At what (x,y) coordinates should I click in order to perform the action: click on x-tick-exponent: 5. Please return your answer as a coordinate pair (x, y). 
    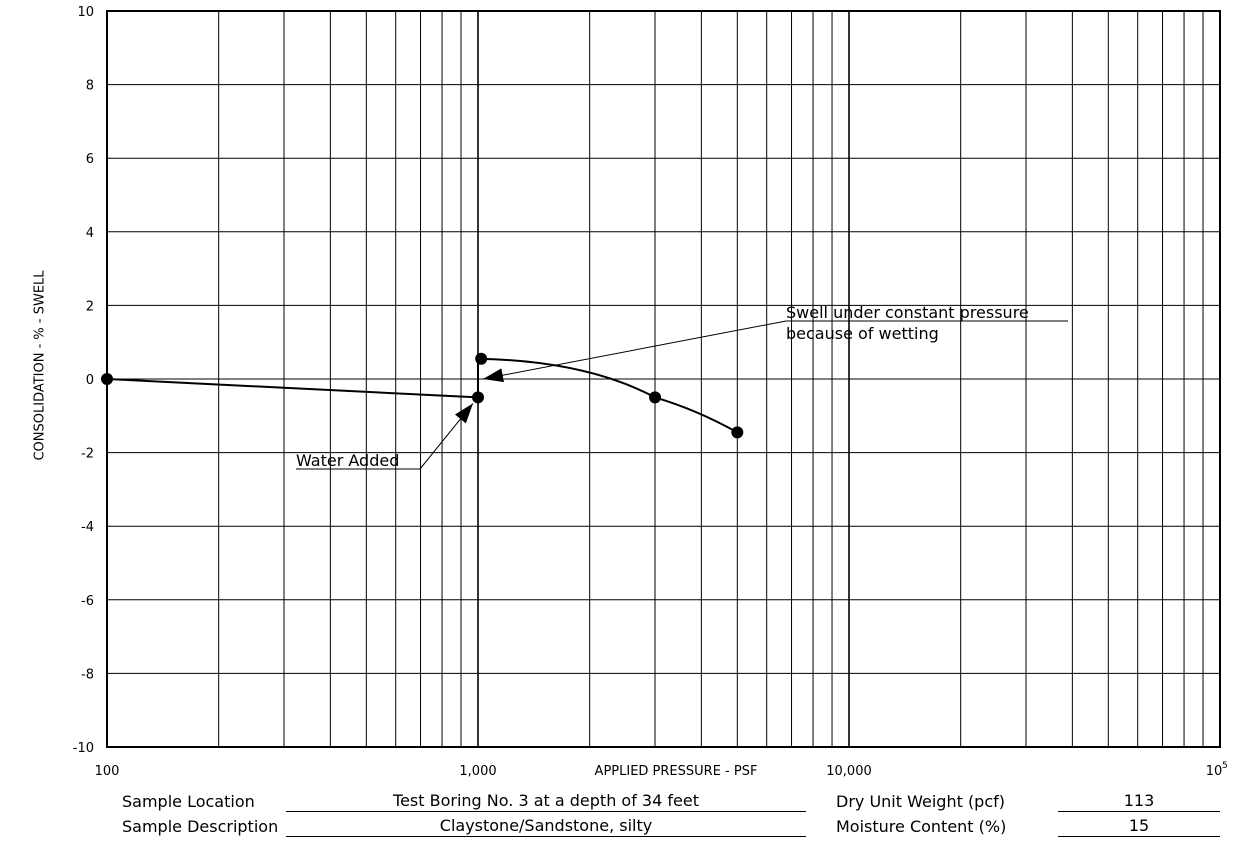
    Looking at the image, I should click on (1225, 766).